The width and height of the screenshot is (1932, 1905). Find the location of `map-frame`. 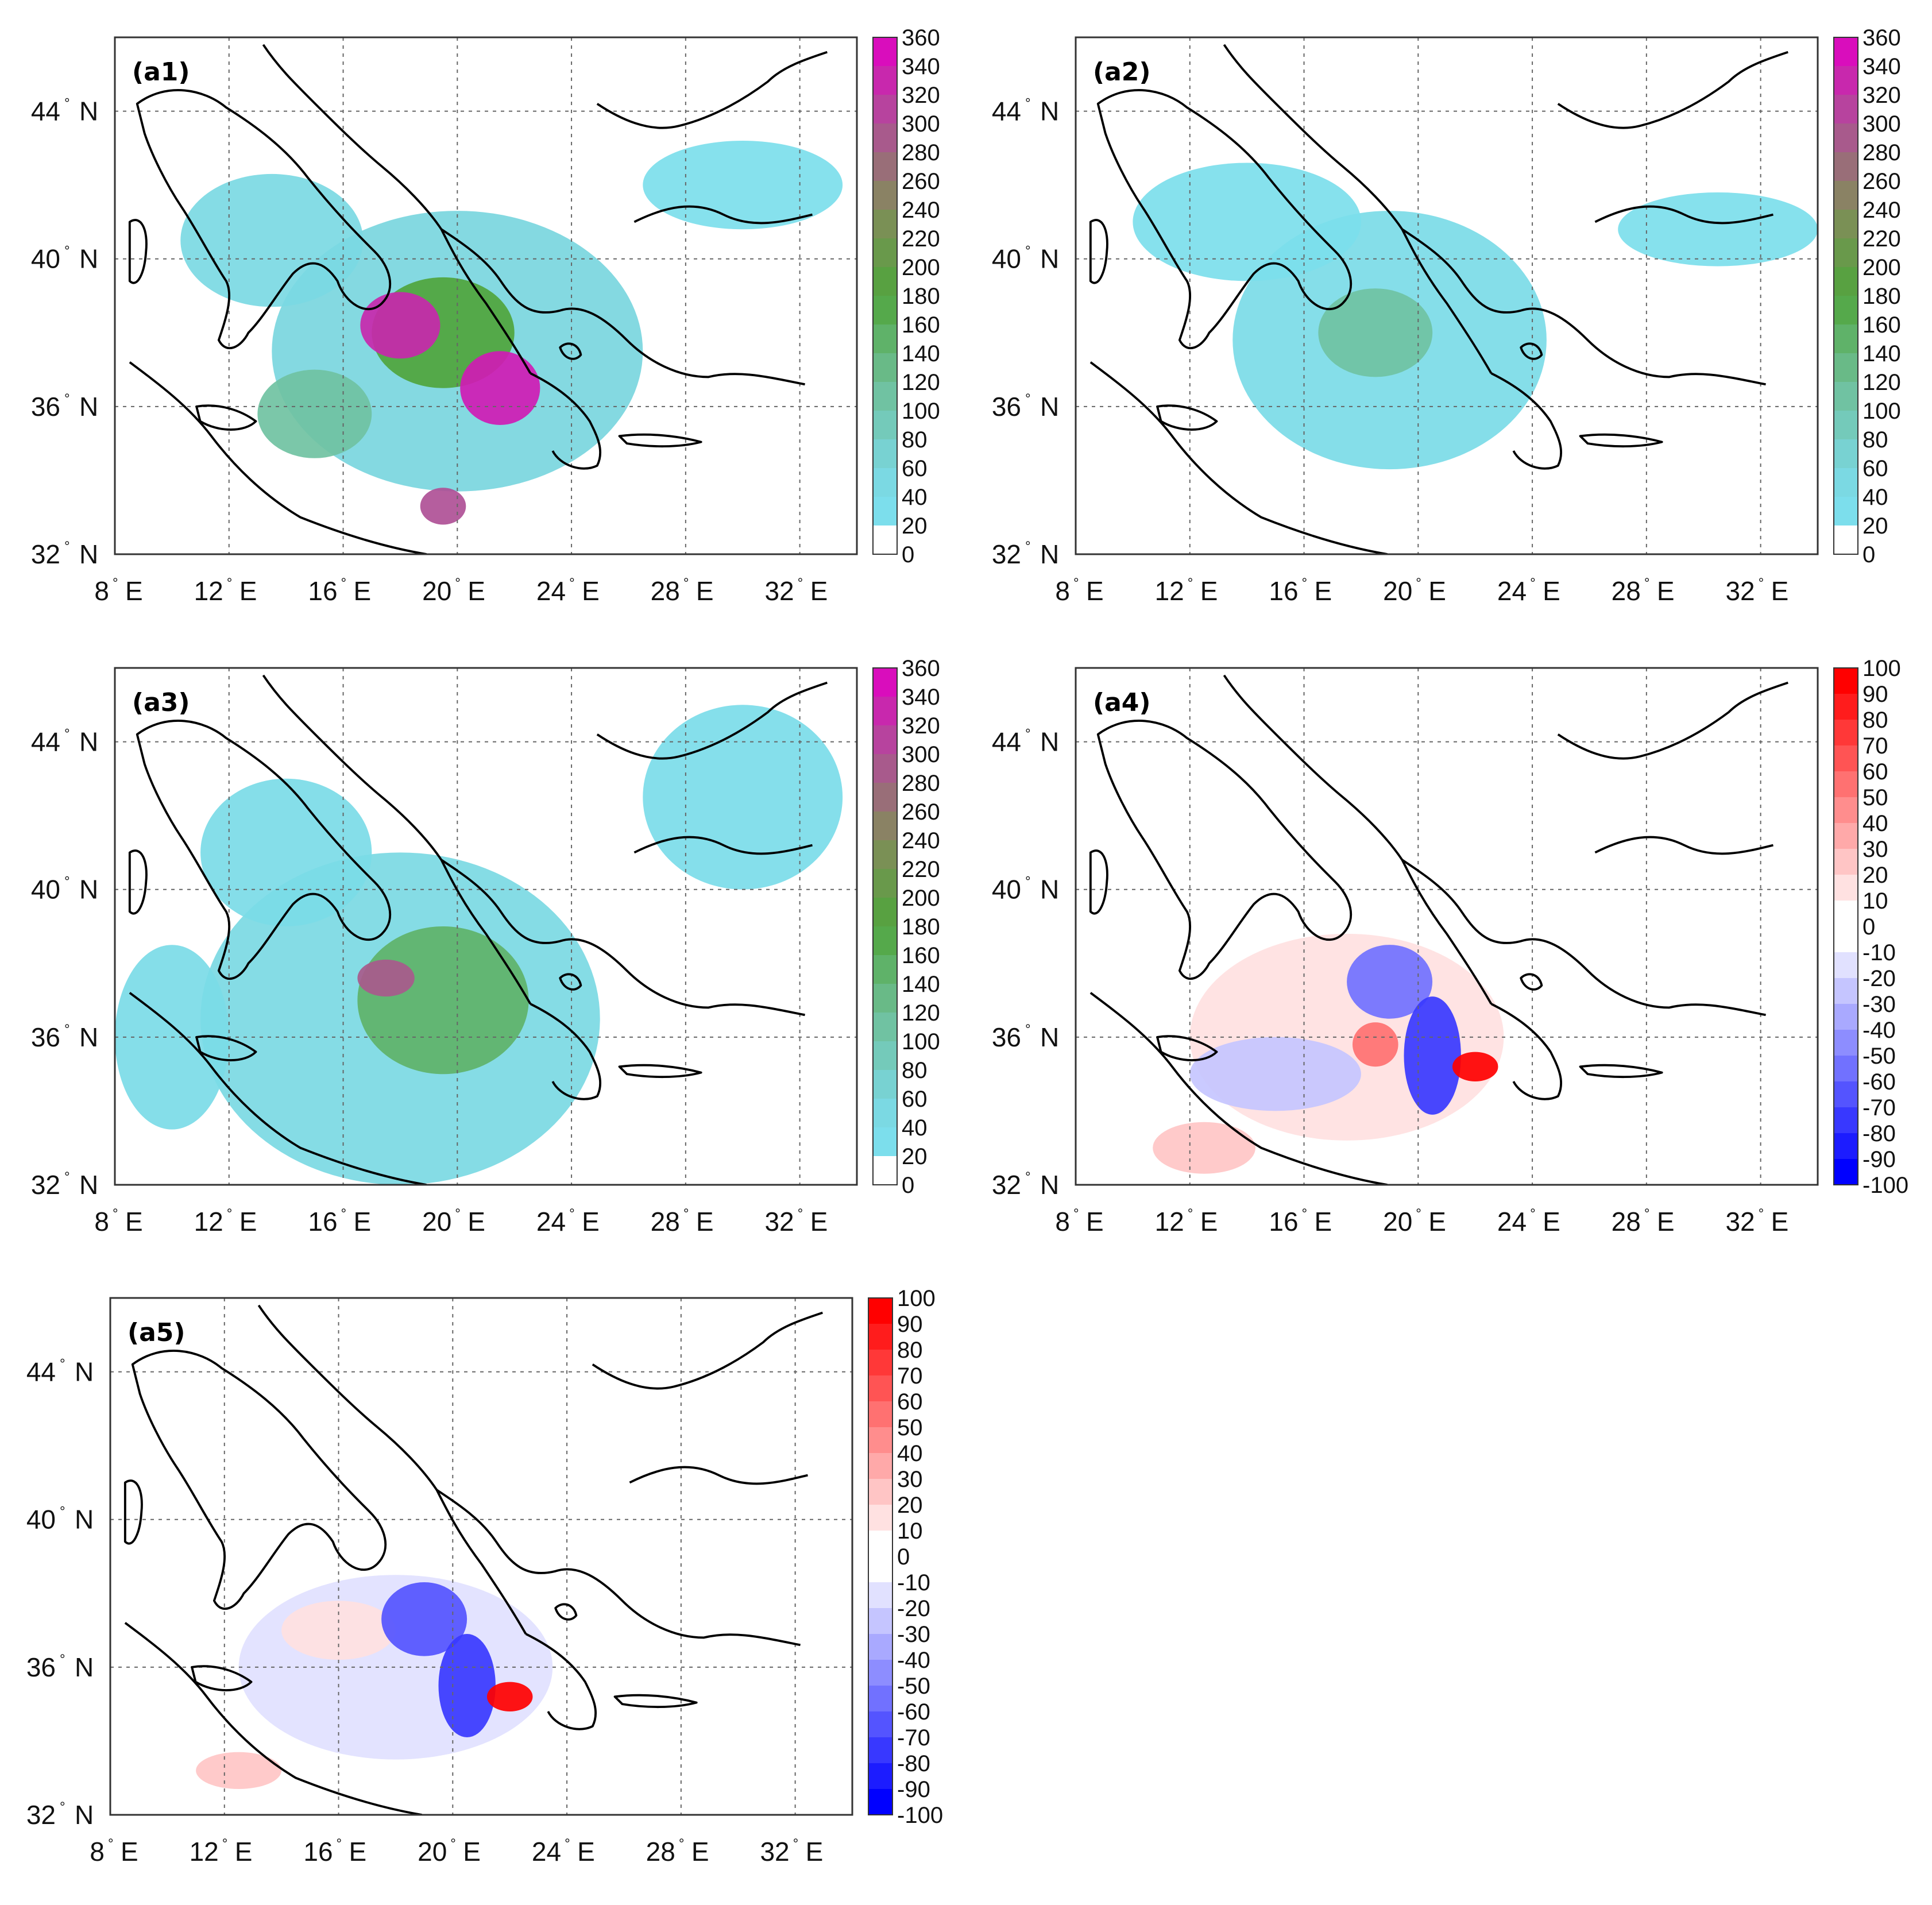

map-frame is located at coordinates (481, 1556).